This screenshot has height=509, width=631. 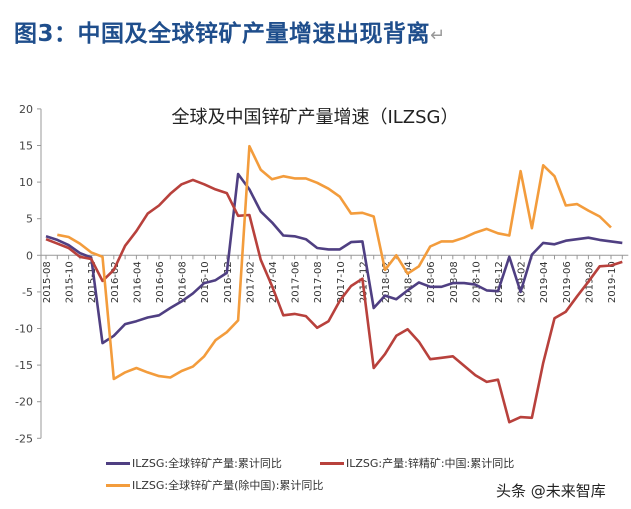 What do you see at coordinates (137, 282) in the screenshot?
I see `x-tick-label: 2016-04` at bounding box center [137, 282].